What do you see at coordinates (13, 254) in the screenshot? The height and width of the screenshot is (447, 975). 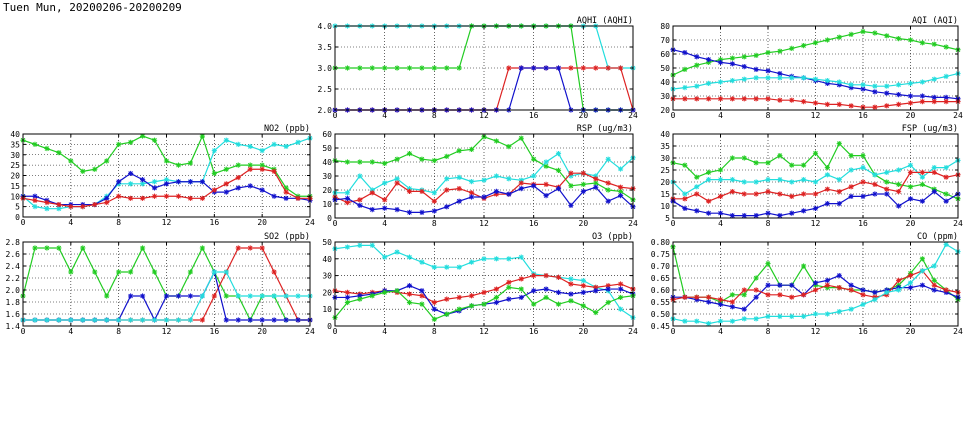 I see `y-tick-label: 2.6` at bounding box center [13, 254].